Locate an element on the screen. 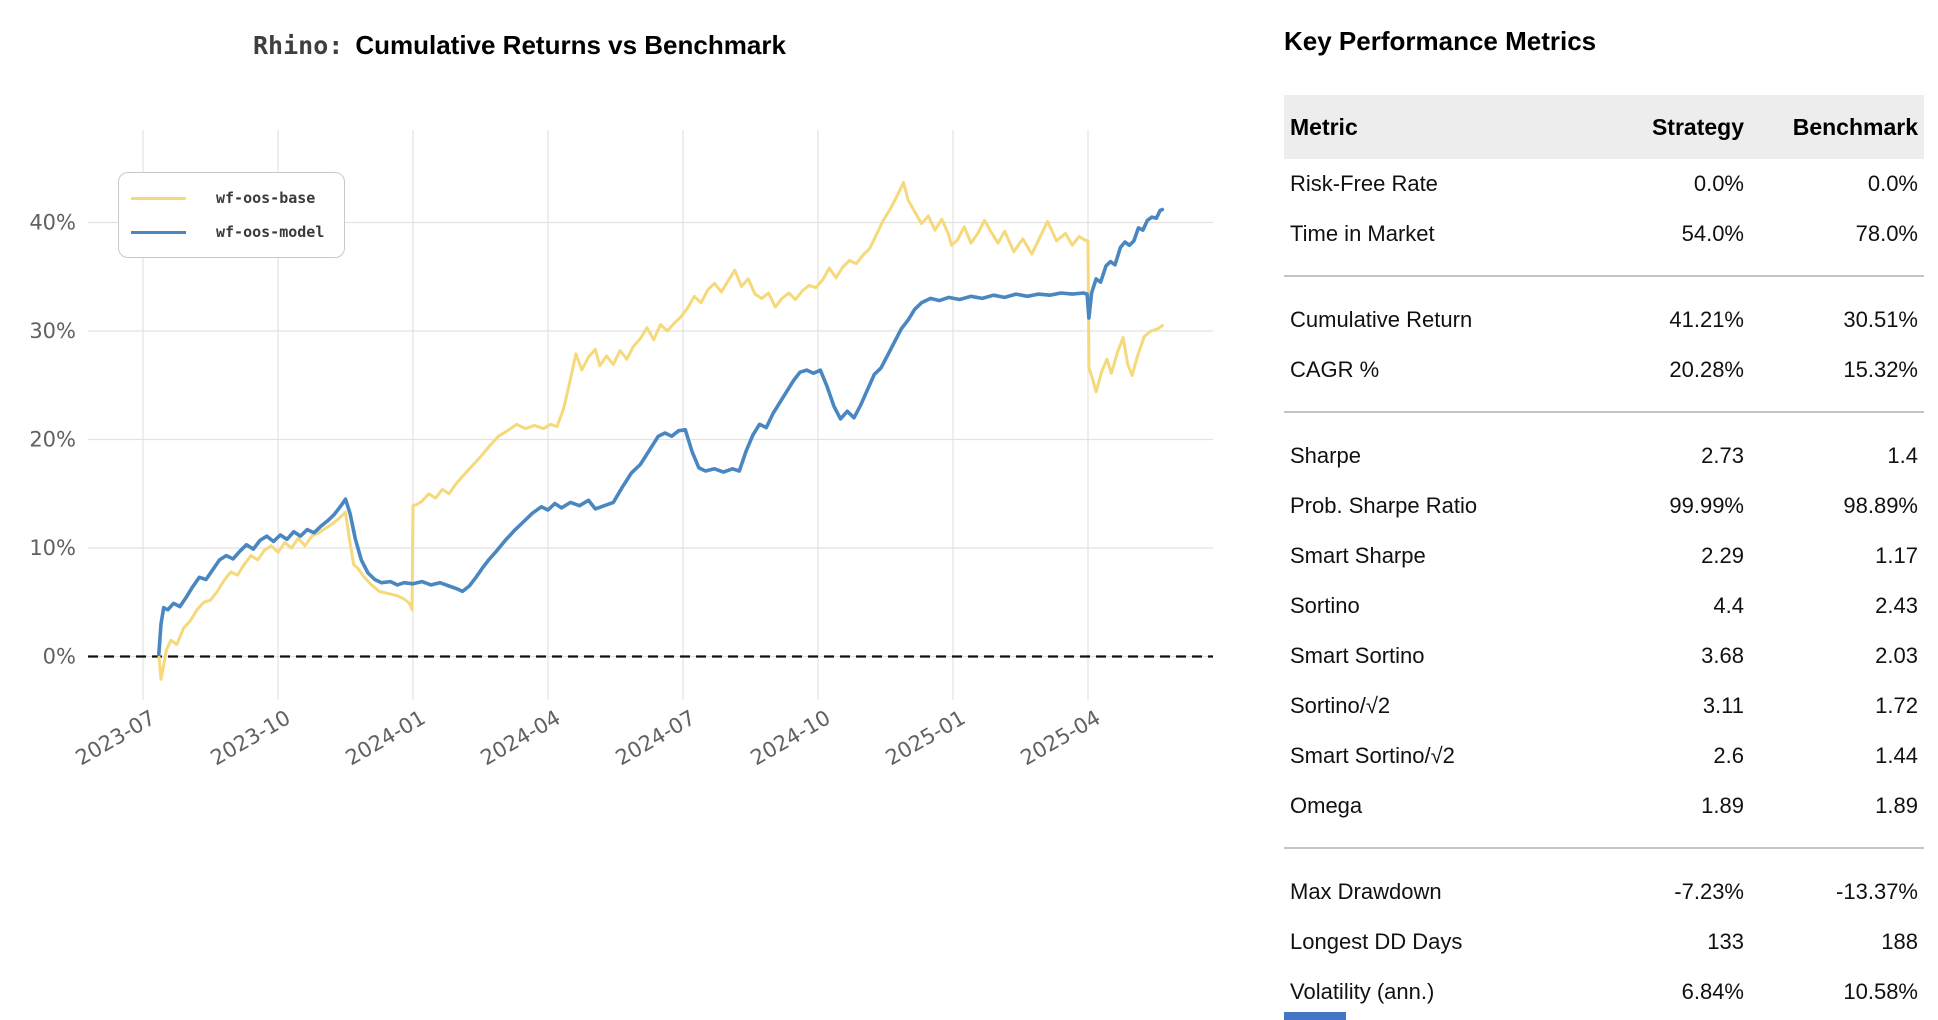 This screenshot has height=1020, width=1938. y-tick-label: 30% is located at coordinates (52, 331).